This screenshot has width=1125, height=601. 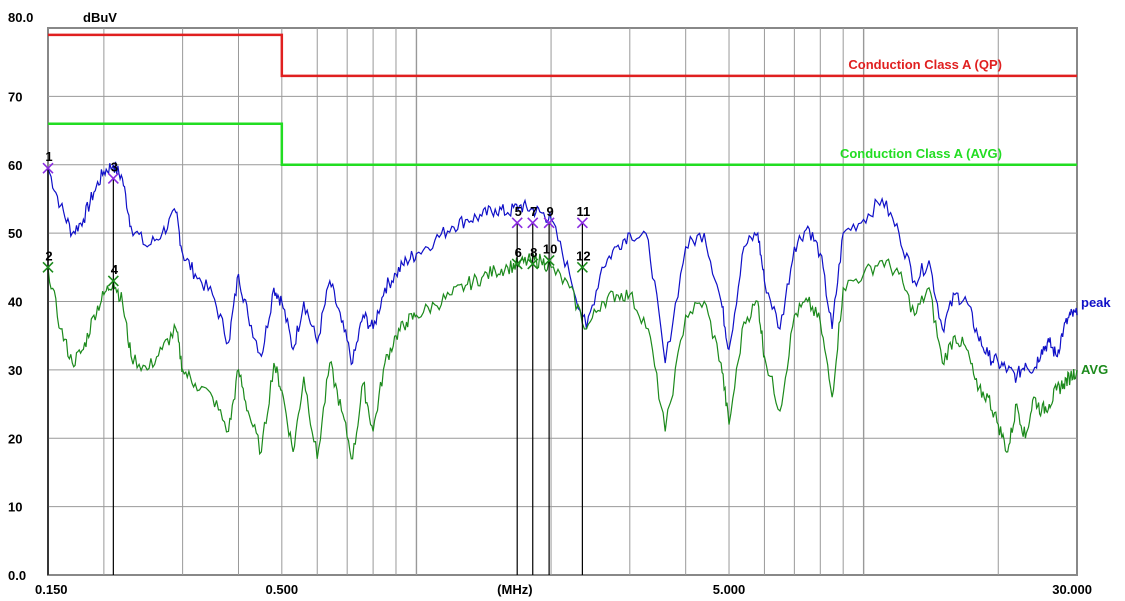 What do you see at coordinates (729, 589) in the screenshot?
I see `x-tick-label: 5.000` at bounding box center [729, 589].